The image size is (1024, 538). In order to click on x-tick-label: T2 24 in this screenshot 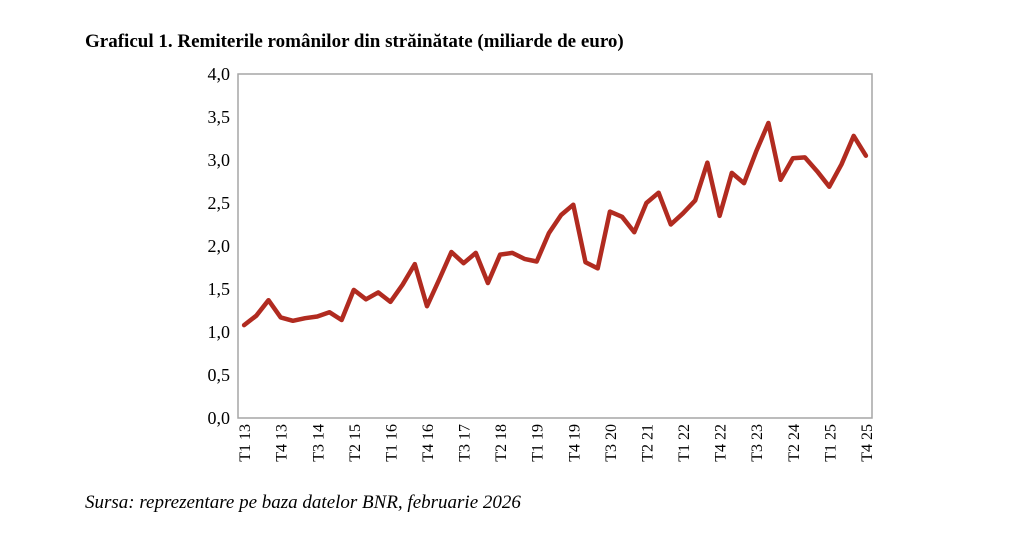, I will do `click(794, 443)`.